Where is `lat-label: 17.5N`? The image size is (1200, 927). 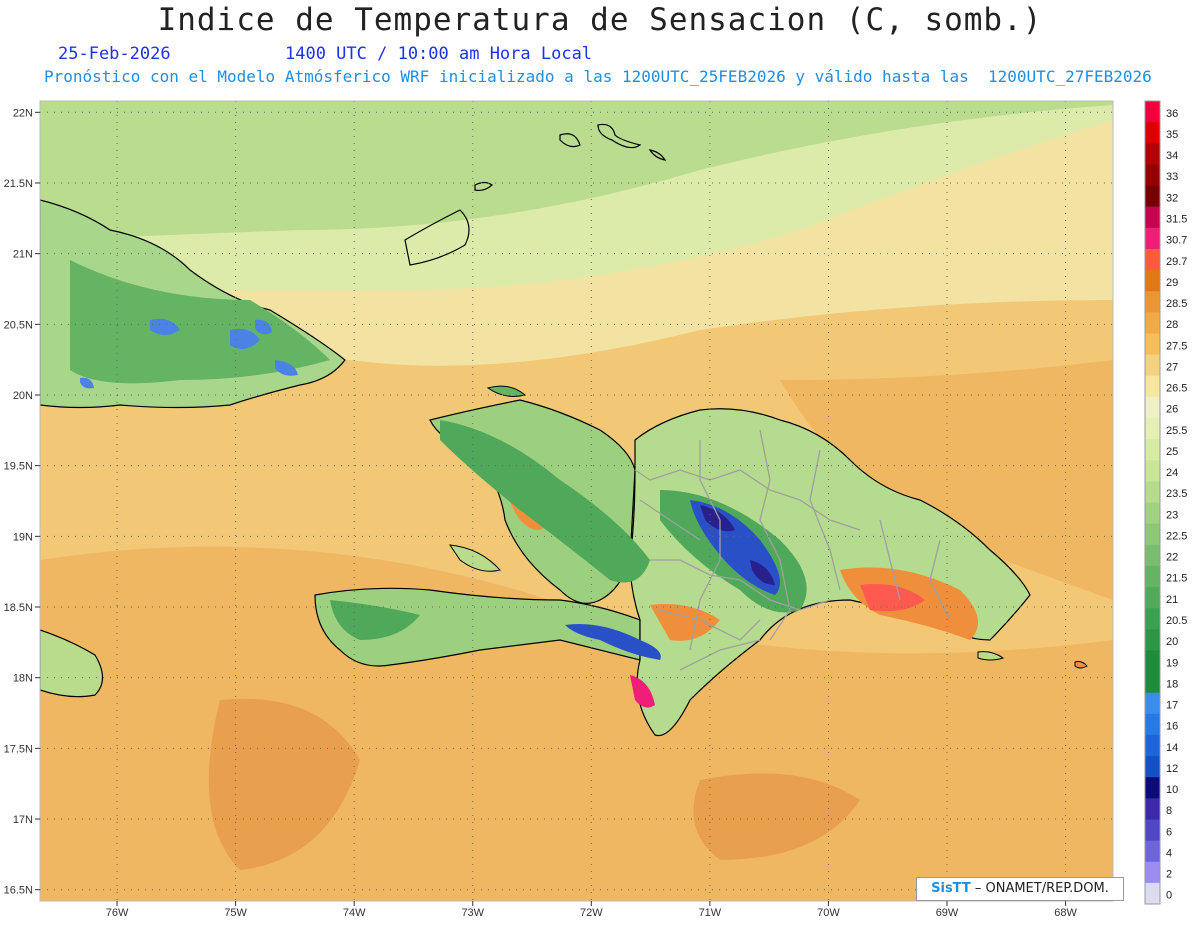 lat-label: 17.5N is located at coordinates (18, 749).